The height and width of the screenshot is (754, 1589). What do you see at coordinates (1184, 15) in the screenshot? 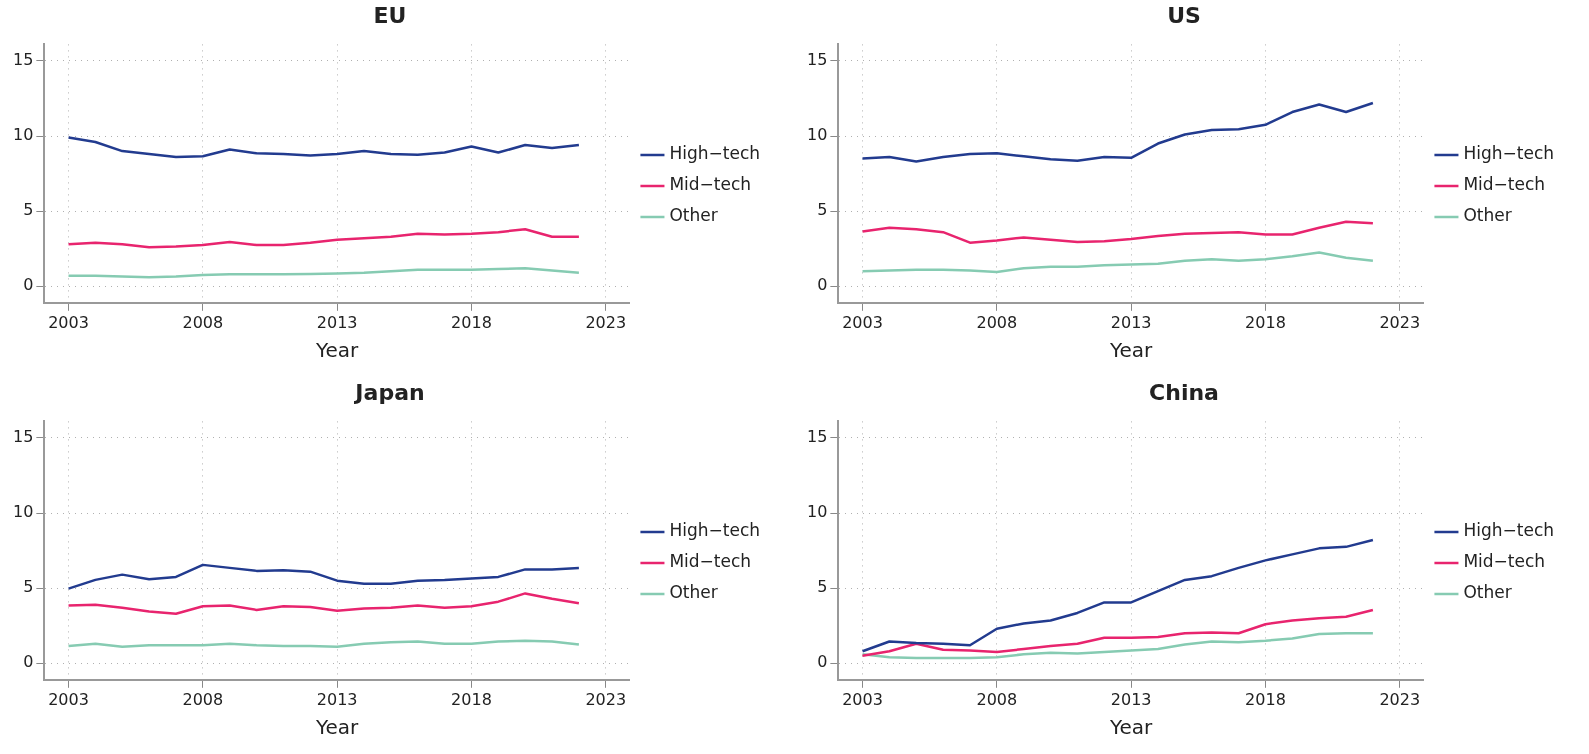
I see `chart-title: US` at bounding box center [1184, 15].